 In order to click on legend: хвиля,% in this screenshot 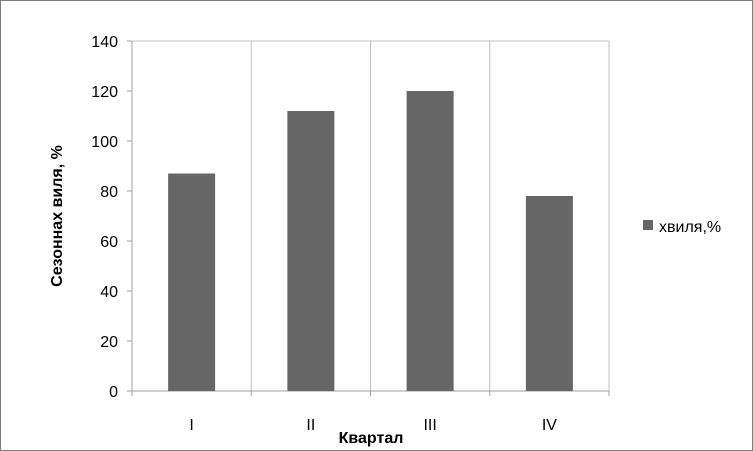, I will do `click(682, 227)`.